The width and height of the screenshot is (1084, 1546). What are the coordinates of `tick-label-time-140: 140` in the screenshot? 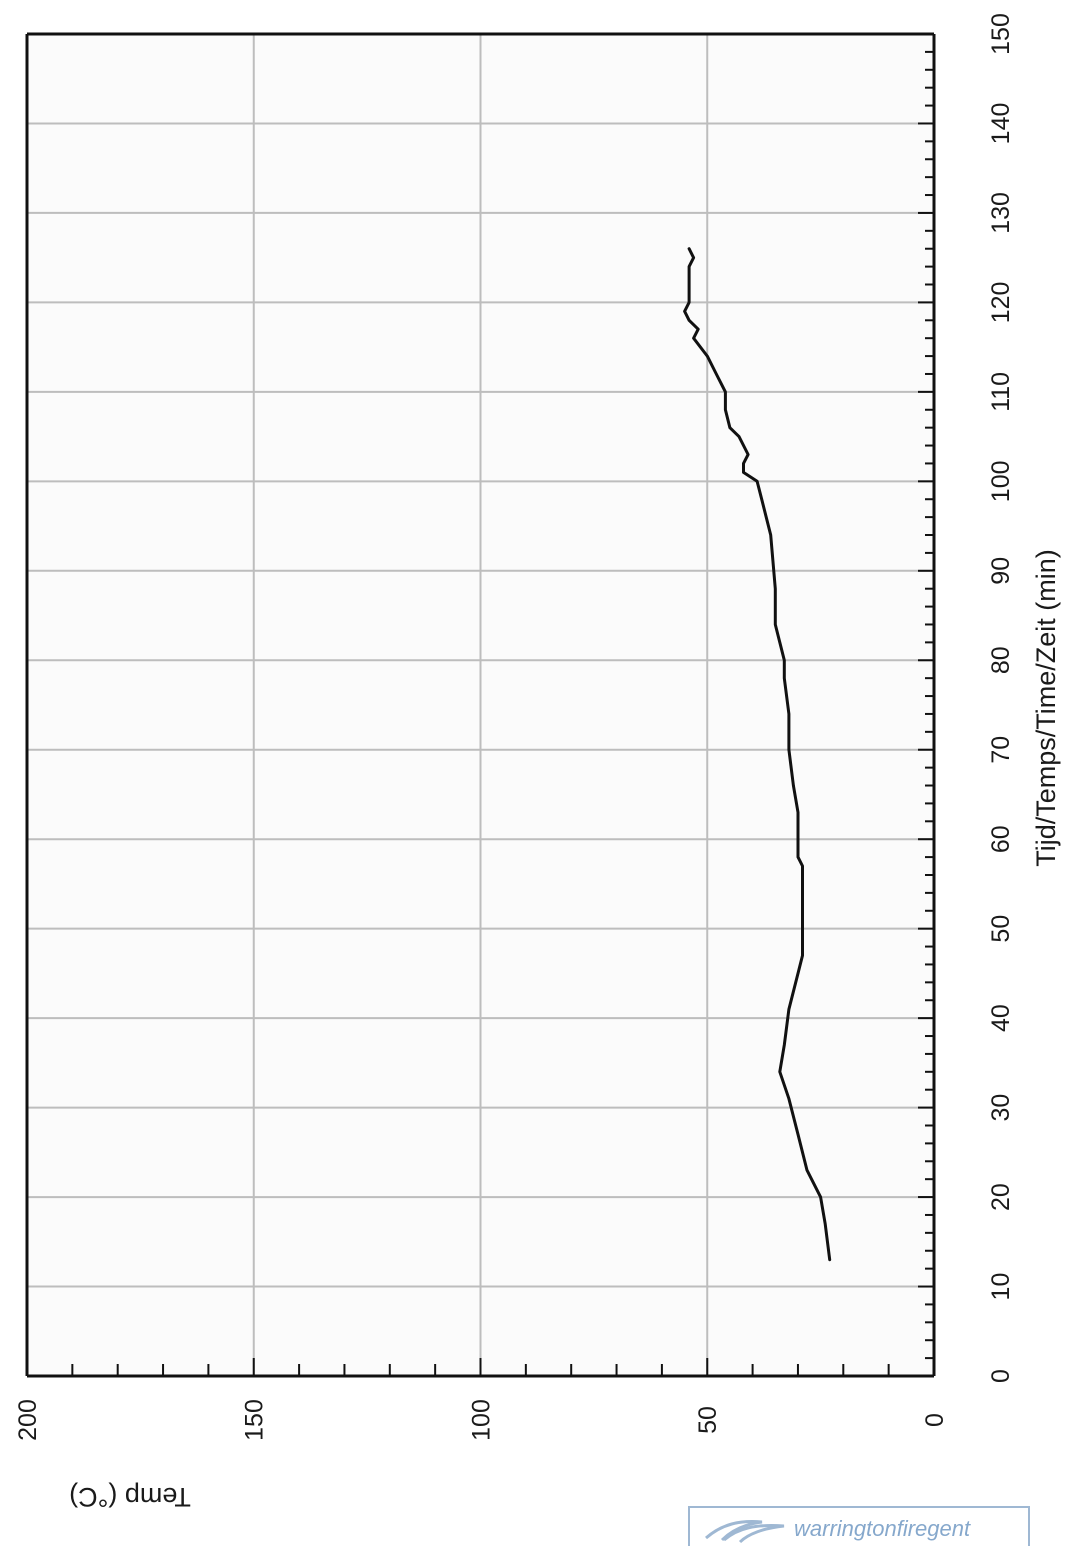 It's located at (1001, 124).